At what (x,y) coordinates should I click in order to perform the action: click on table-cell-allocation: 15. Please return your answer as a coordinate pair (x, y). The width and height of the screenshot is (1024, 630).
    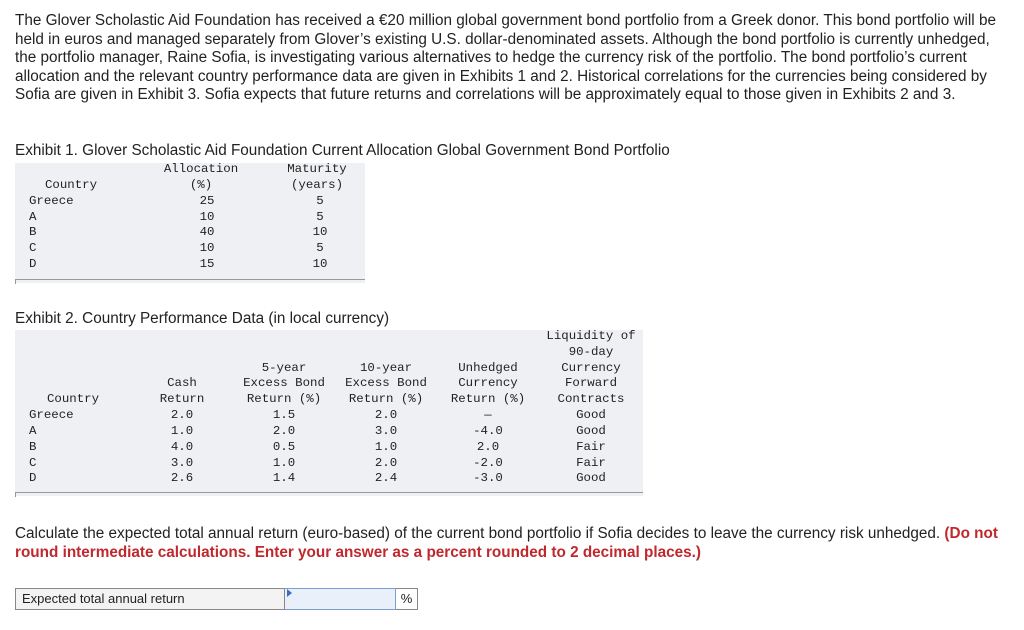
    Looking at the image, I should click on (207, 264).